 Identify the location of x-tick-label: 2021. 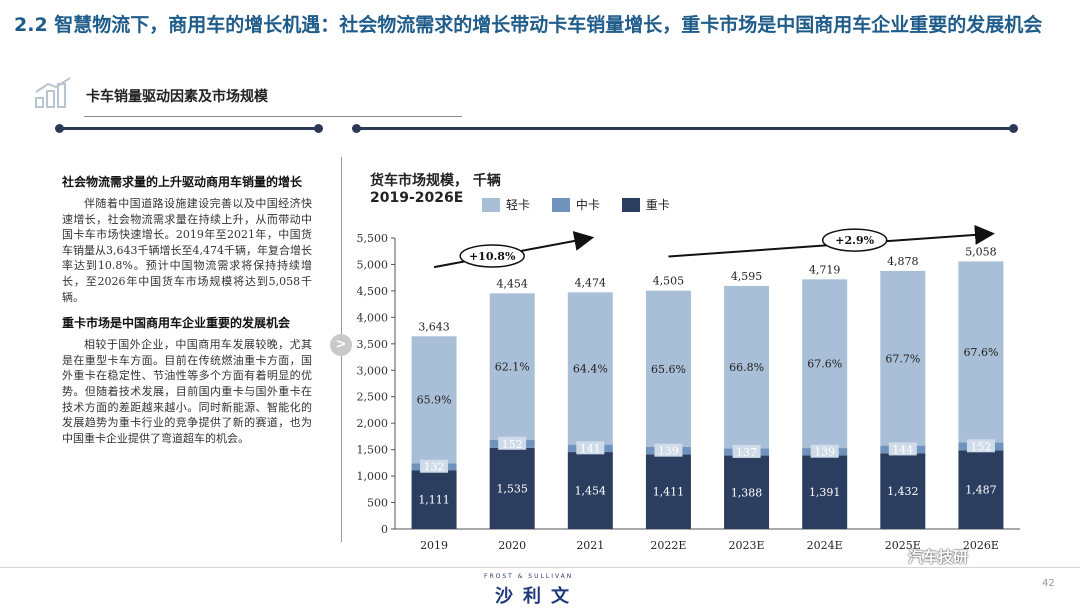
(590, 545).